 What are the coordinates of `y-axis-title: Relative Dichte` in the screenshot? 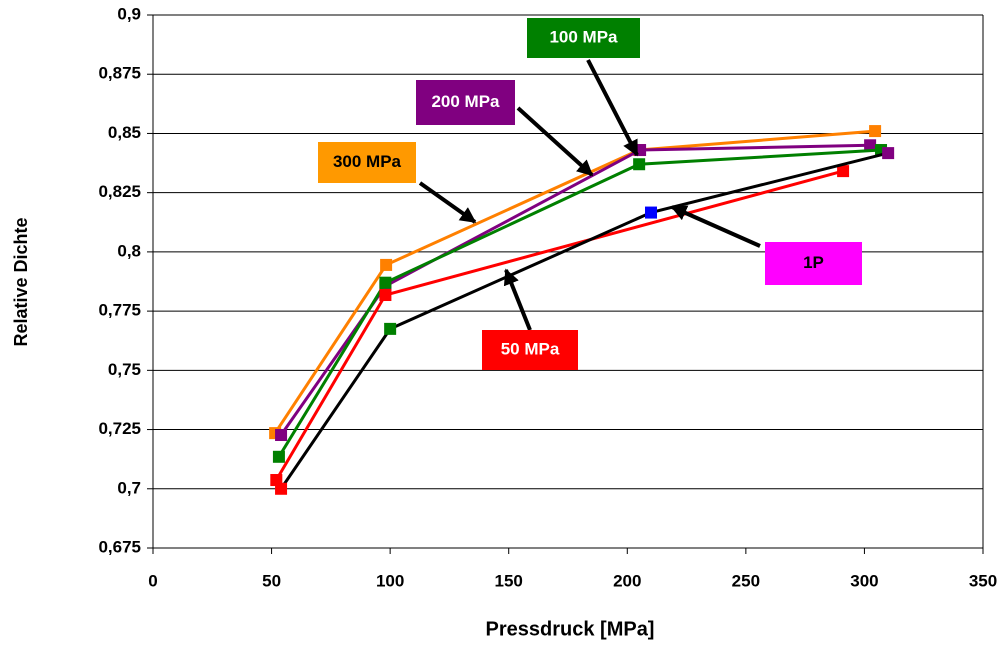 It's located at (21, 281).